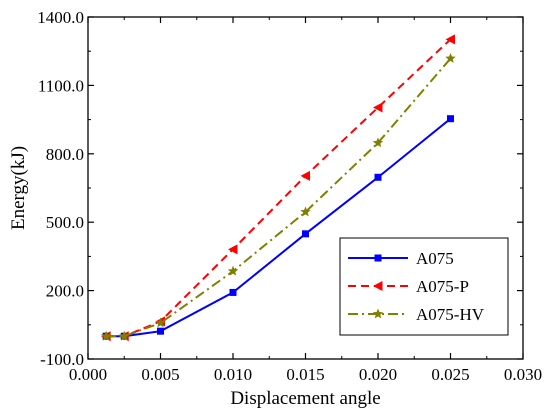 The height and width of the screenshot is (417, 550). What do you see at coordinates (305, 398) in the screenshot?
I see `x-axis-title: Displacement angle` at bounding box center [305, 398].